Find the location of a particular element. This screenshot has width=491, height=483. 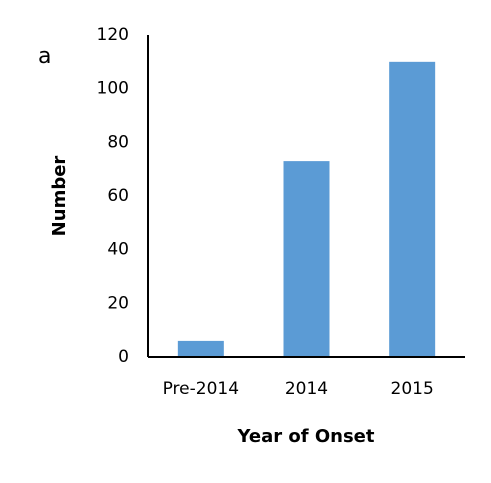

y-tick-label: 40 is located at coordinates (118, 250).